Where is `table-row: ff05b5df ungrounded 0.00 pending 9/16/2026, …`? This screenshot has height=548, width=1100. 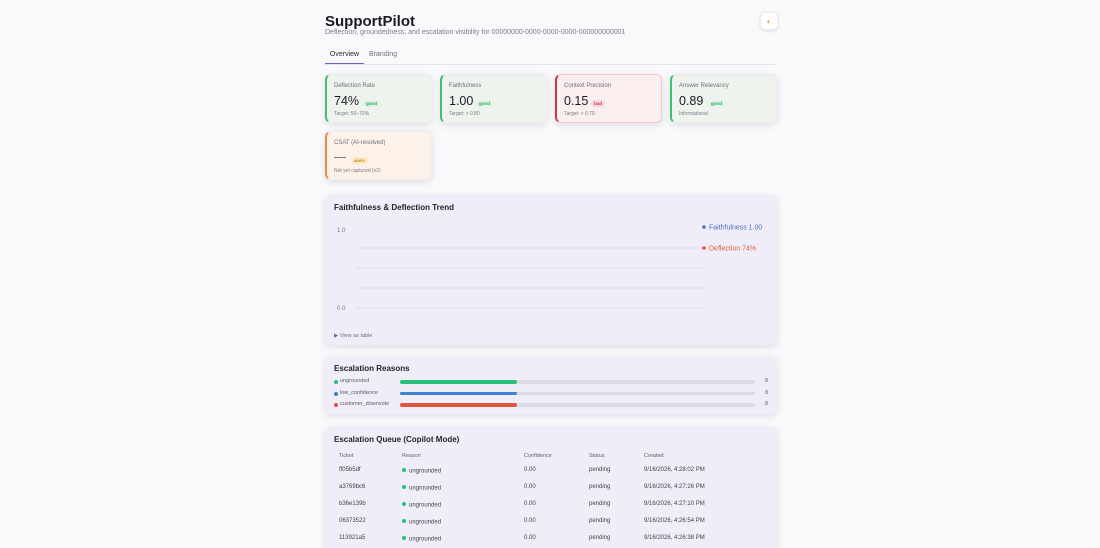
table-row: ff05b5df ungrounded 0.00 pending 9/16/2026, … is located at coordinates (551, 475).